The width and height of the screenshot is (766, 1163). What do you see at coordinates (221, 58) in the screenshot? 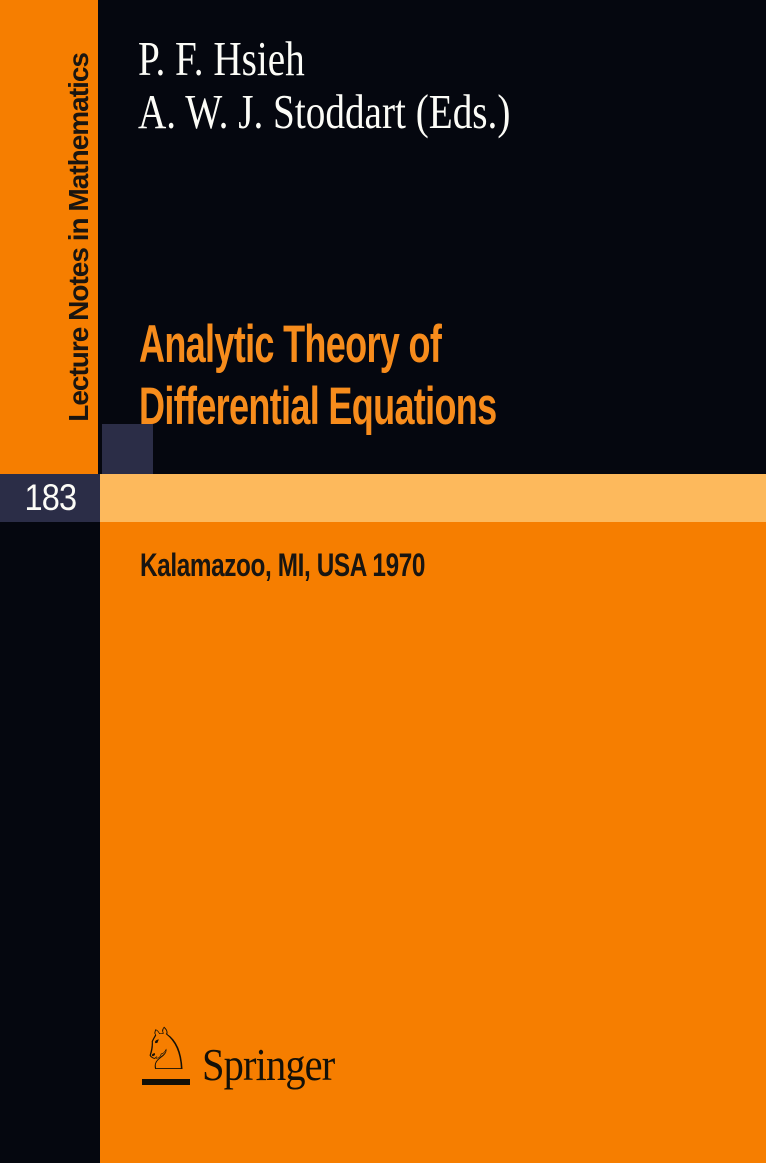
I see `editor-line-1: P. F. Hsieh` at bounding box center [221, 58].